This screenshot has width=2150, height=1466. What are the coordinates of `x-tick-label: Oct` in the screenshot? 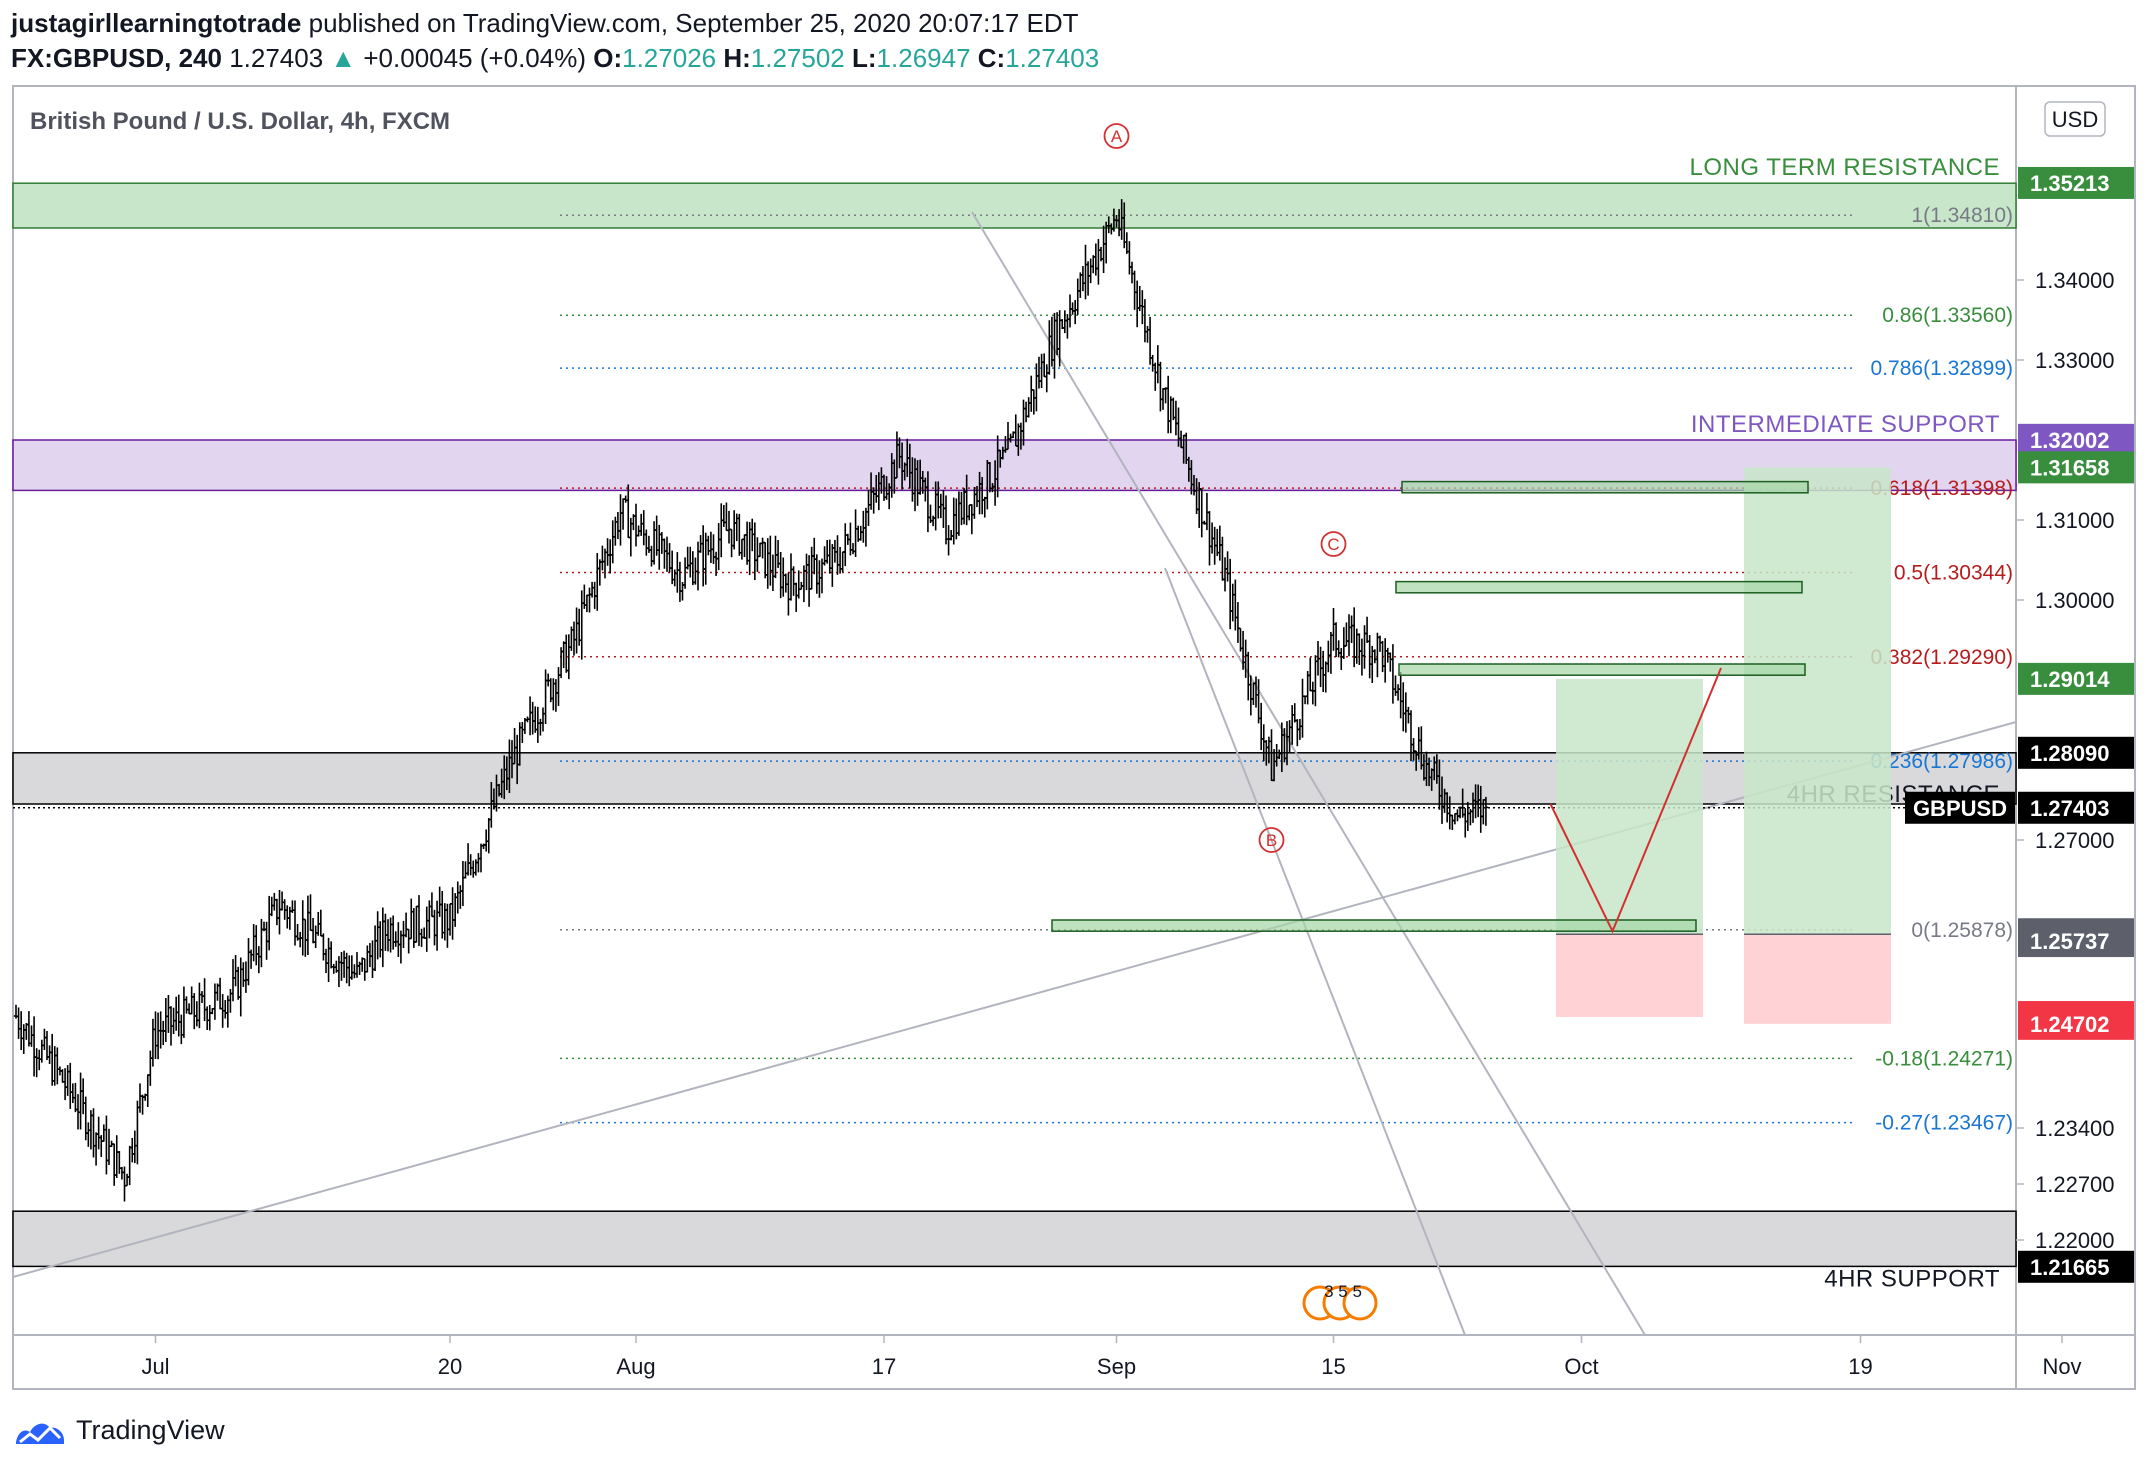 It's located at (1581, 1366).